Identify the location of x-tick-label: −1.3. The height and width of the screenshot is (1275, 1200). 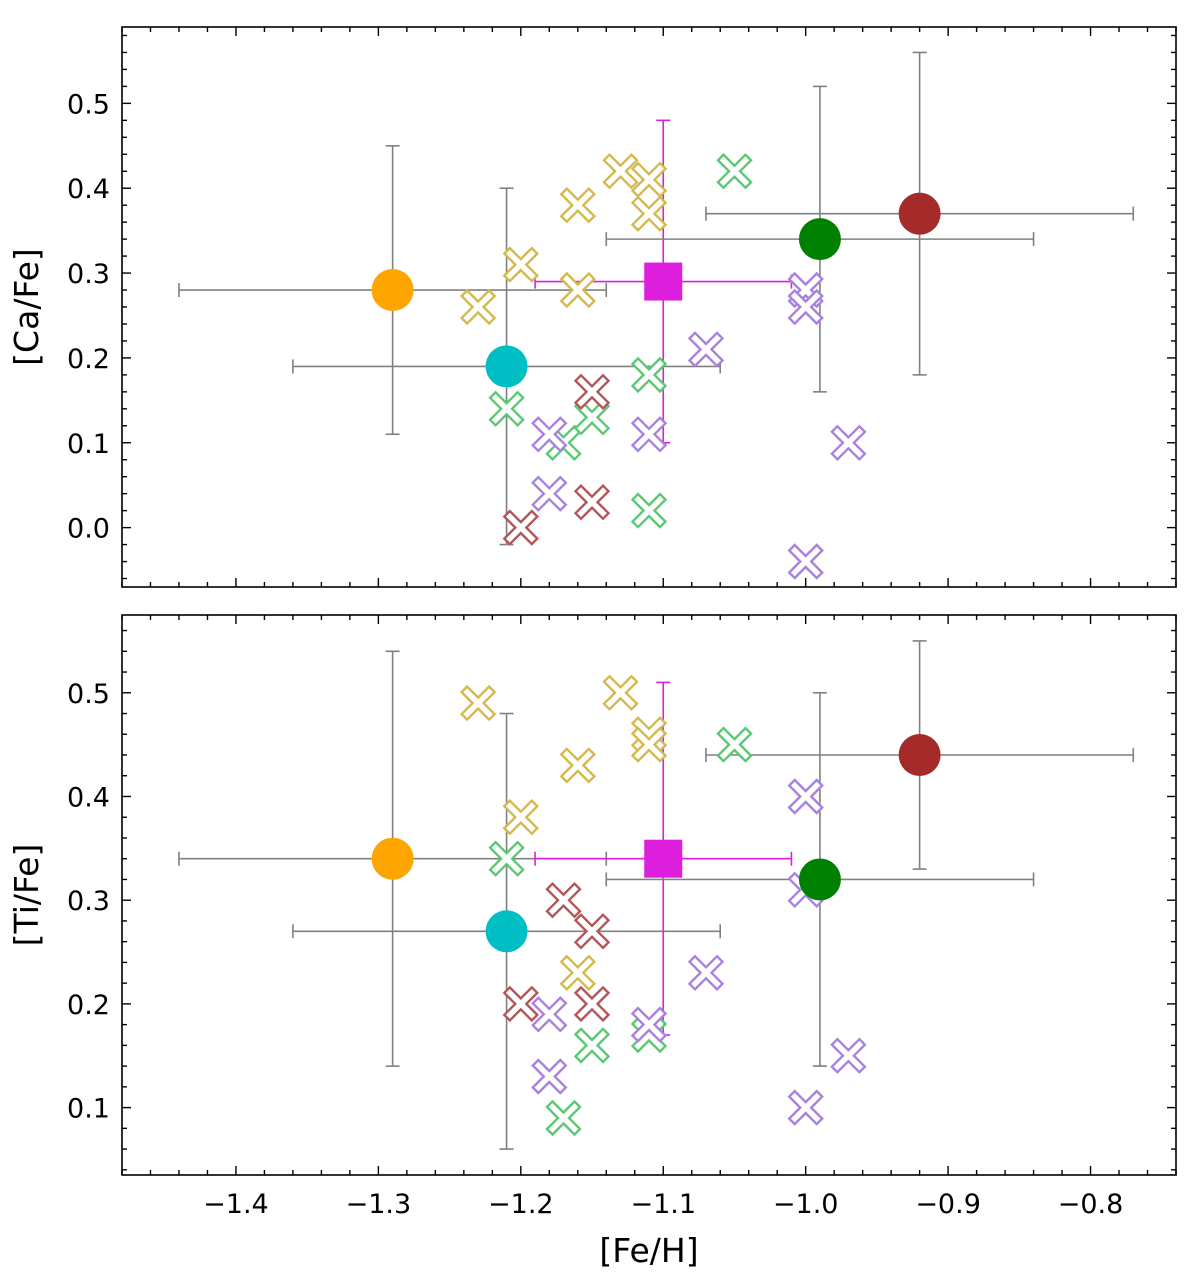
(379, 1204).